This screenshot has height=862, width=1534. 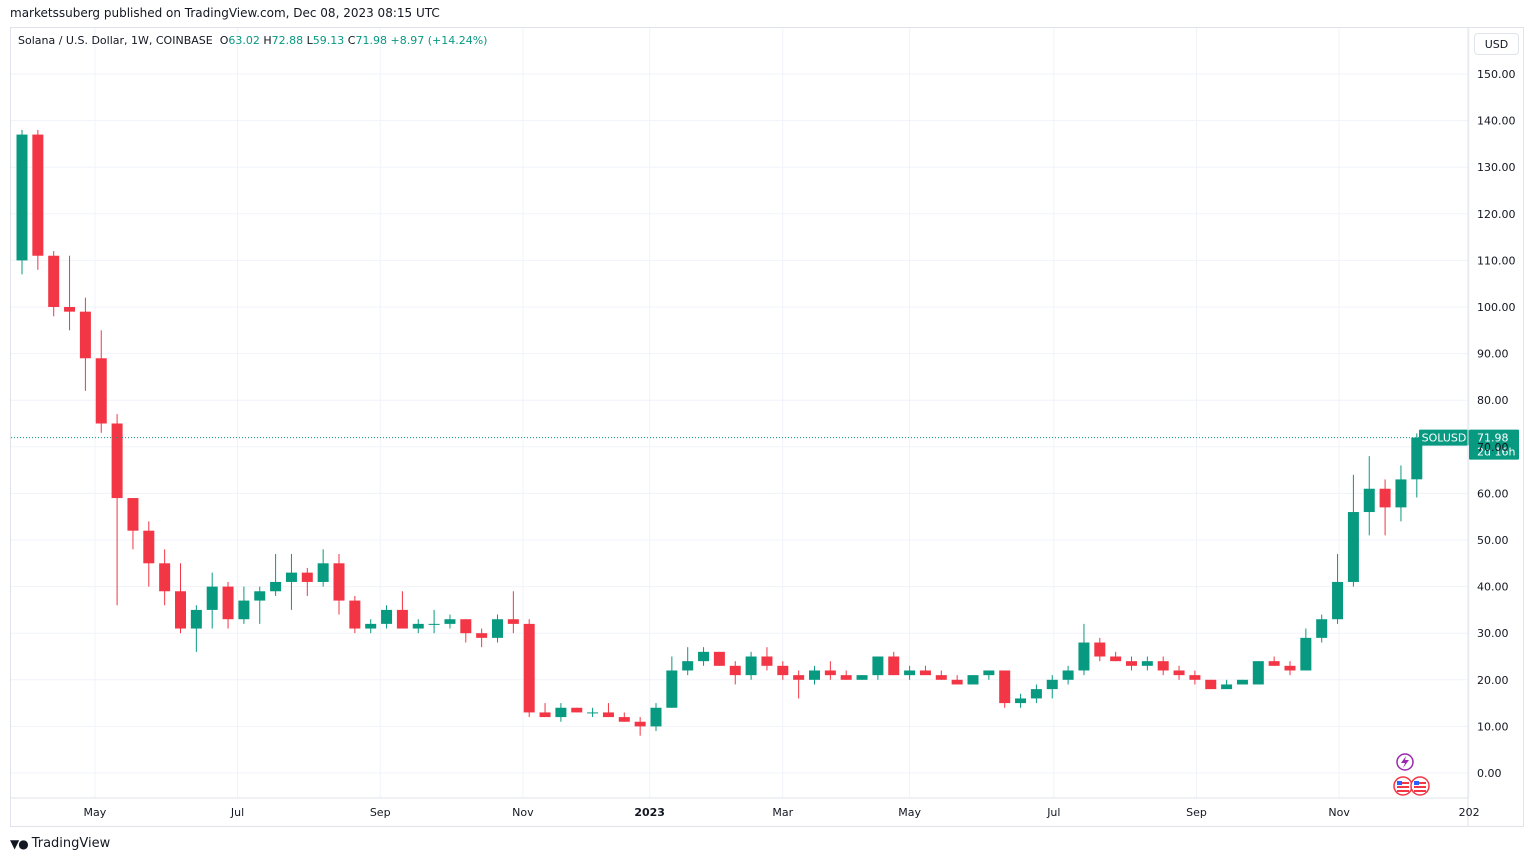 What do you see at coordinates (439, 40) in the screenshot?
I see `legend-change: +8.97 (+14.24%)` at bounding box center [439, 40].